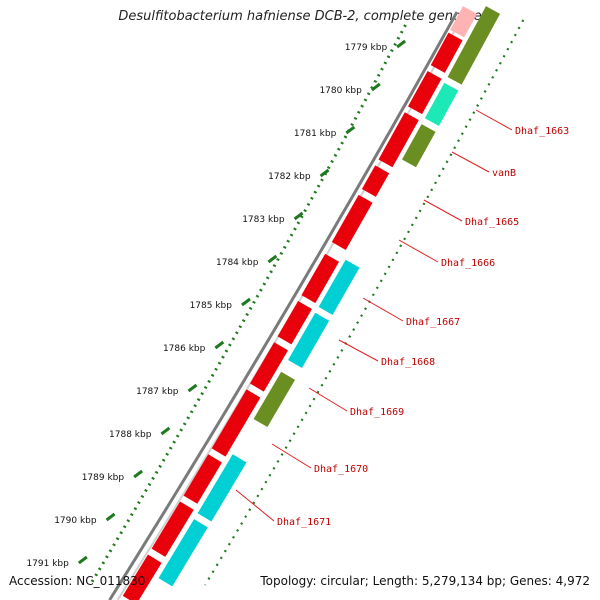 The image size is (600, 600). I want to click on scale-label: 1782 kbp, so click(289, 177).